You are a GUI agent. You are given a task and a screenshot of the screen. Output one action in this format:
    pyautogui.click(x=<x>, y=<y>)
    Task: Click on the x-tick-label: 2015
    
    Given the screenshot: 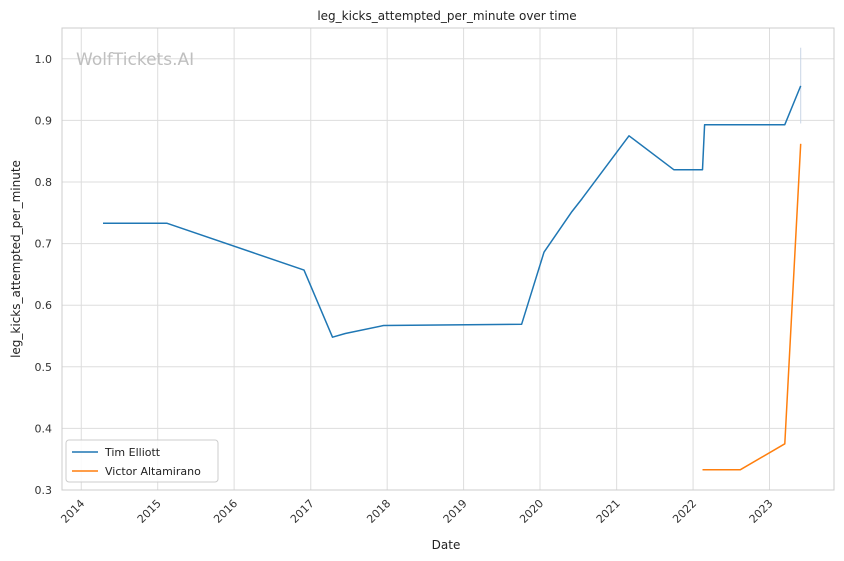 What is the action you would take?
    pyautogui.click(x=149, y=511)
    